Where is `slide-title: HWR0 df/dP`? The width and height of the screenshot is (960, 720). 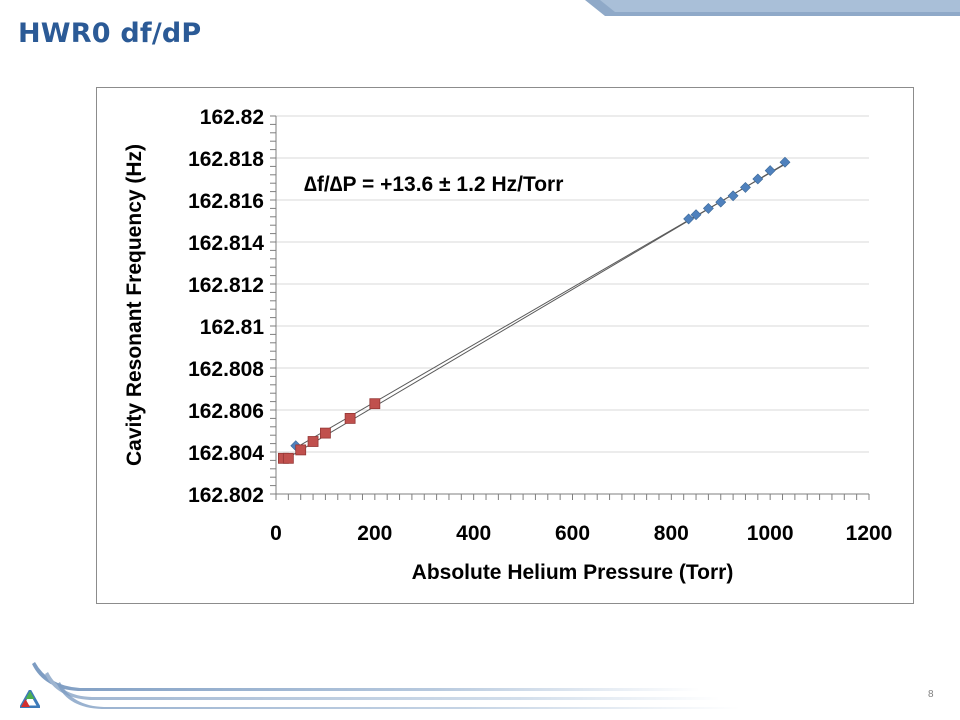 slide-title: HWR0 df/dP is located at coordinates (110, 33).